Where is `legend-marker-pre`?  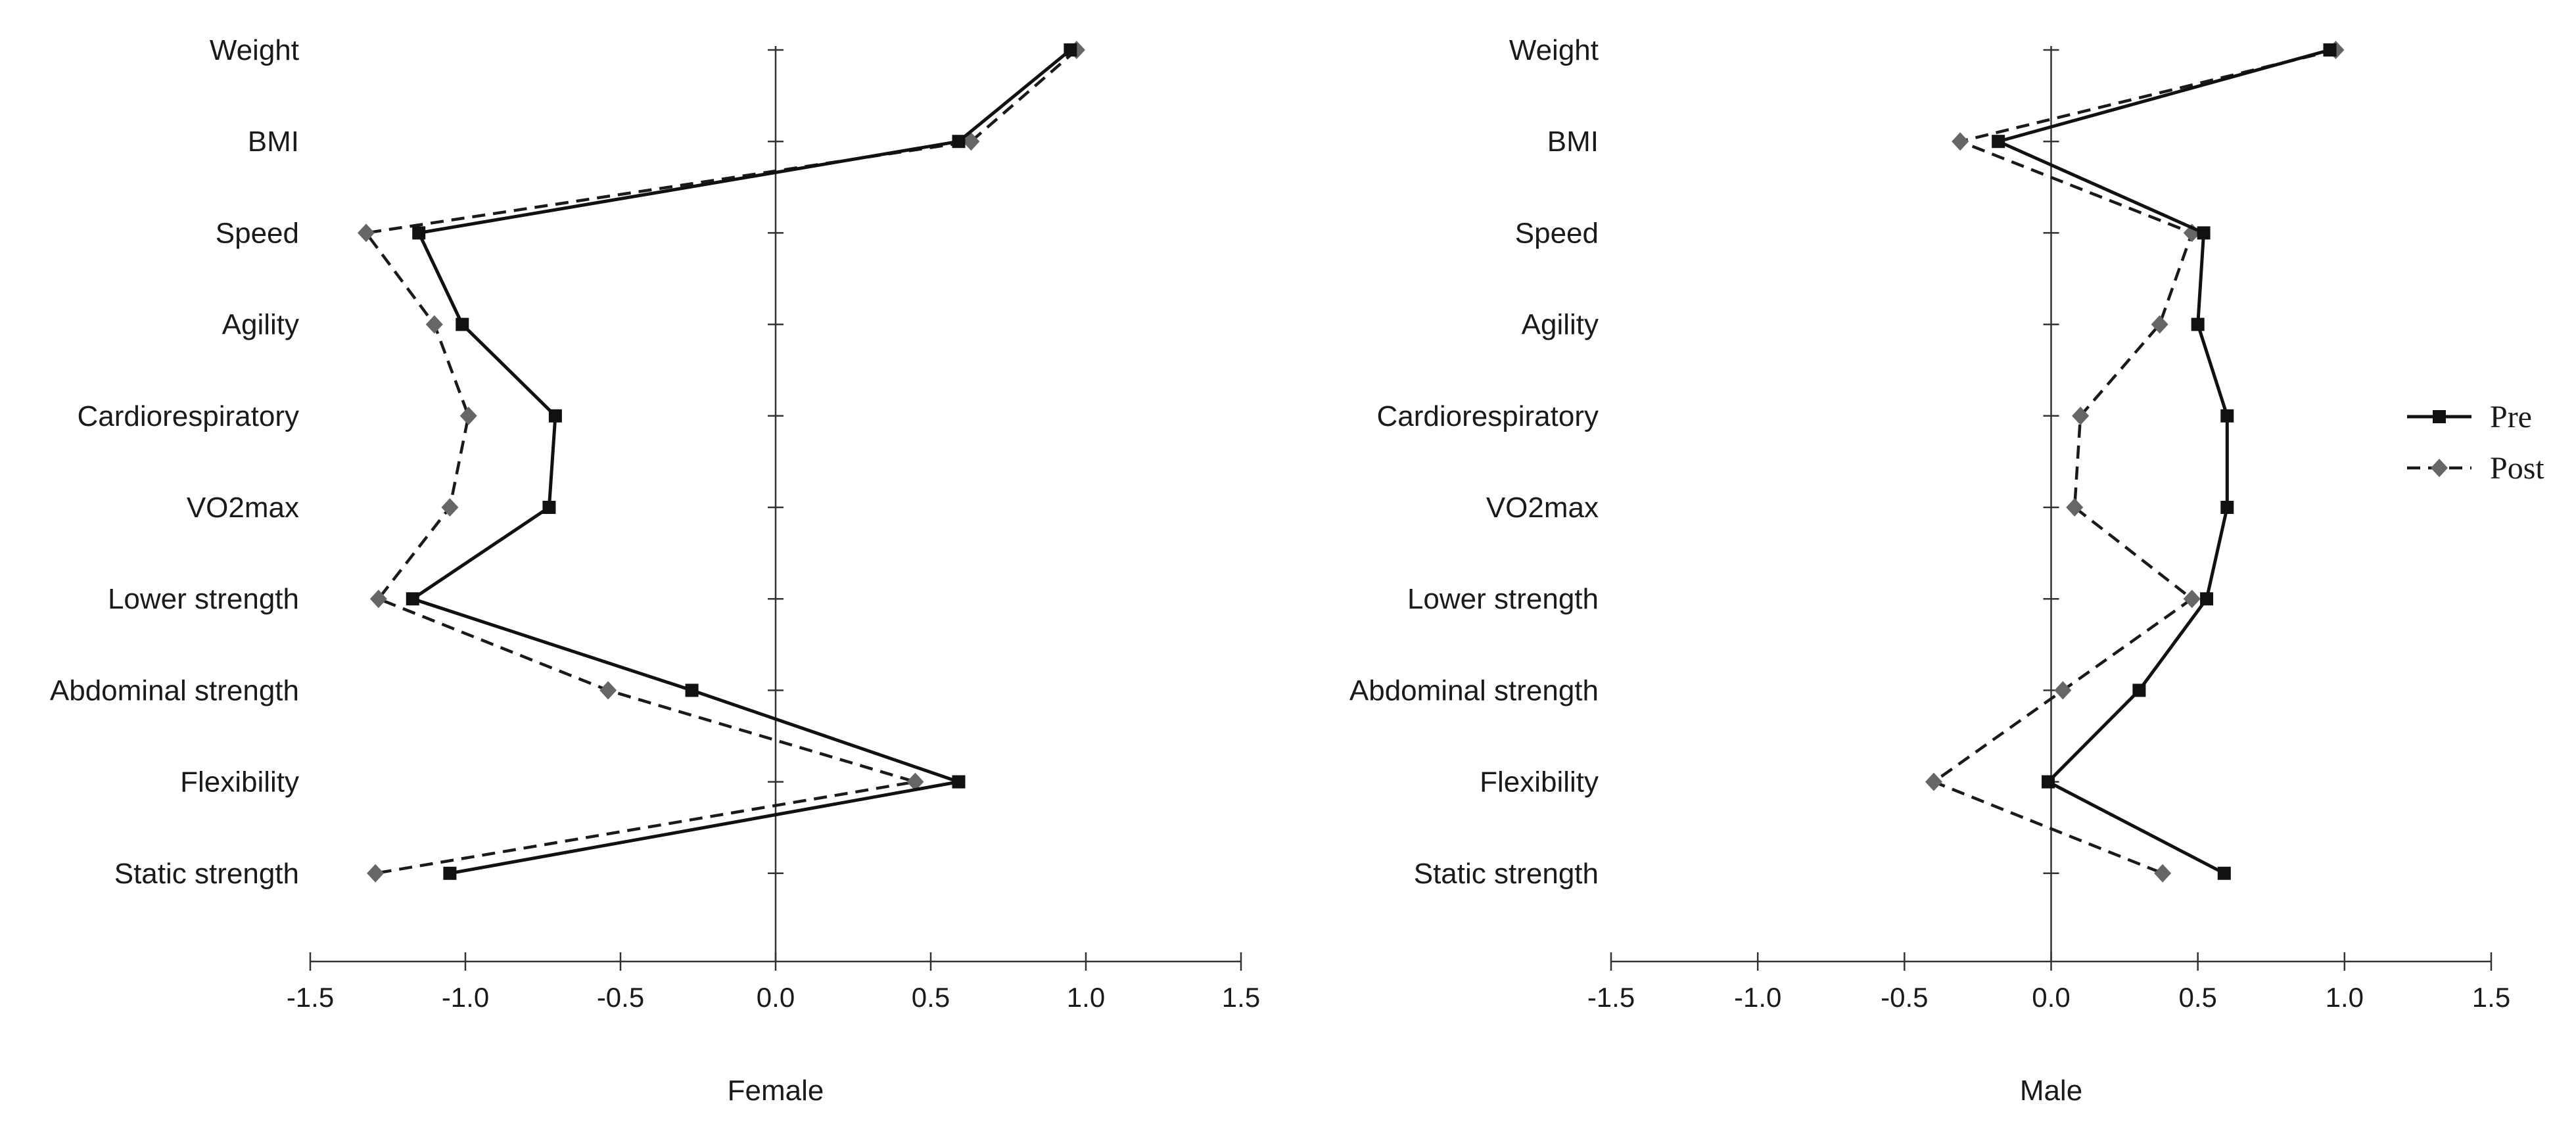
legend-marker-pre is located at coordinates (2439, 416).